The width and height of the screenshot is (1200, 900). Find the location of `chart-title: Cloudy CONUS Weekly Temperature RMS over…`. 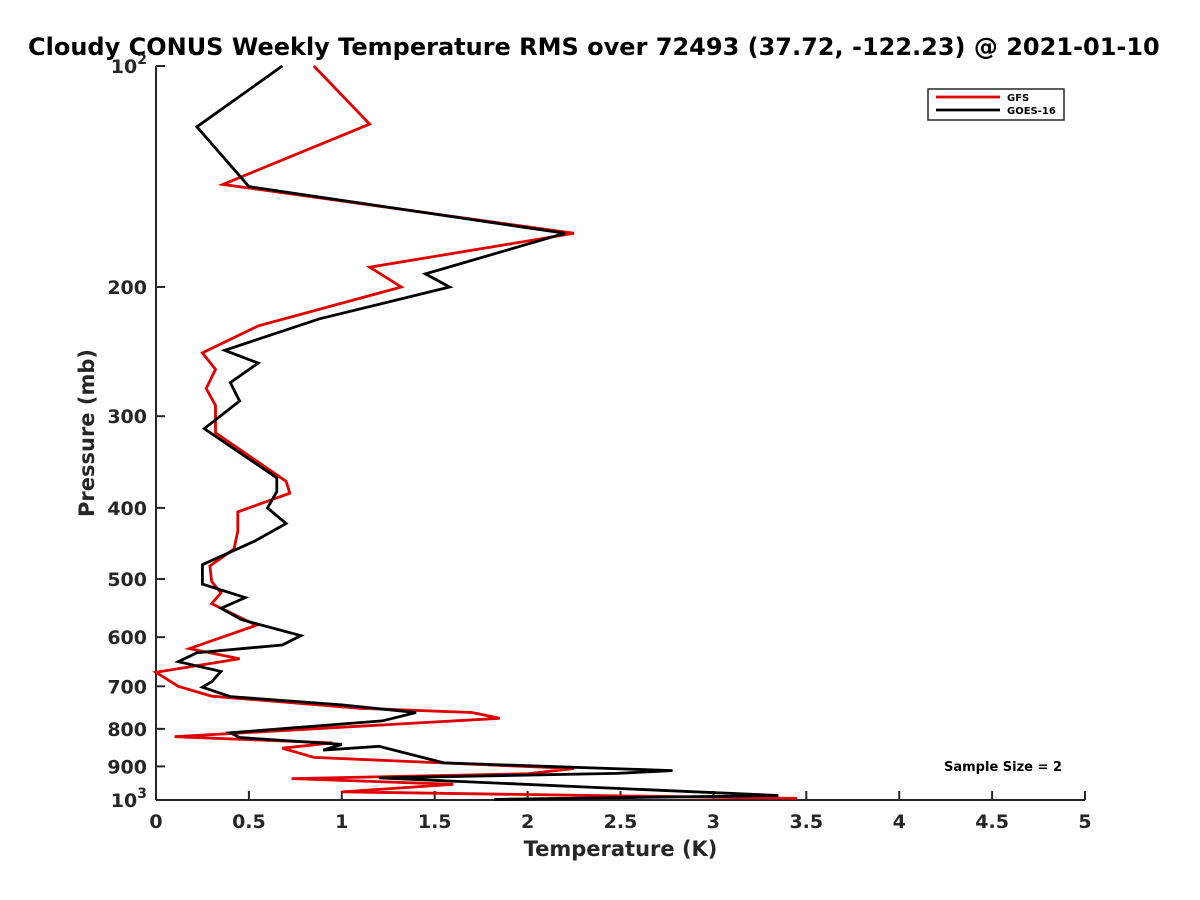

chart-title: Cloudy CONUS Weekly Temperature RMS over… is located at coordinates (594, 47).